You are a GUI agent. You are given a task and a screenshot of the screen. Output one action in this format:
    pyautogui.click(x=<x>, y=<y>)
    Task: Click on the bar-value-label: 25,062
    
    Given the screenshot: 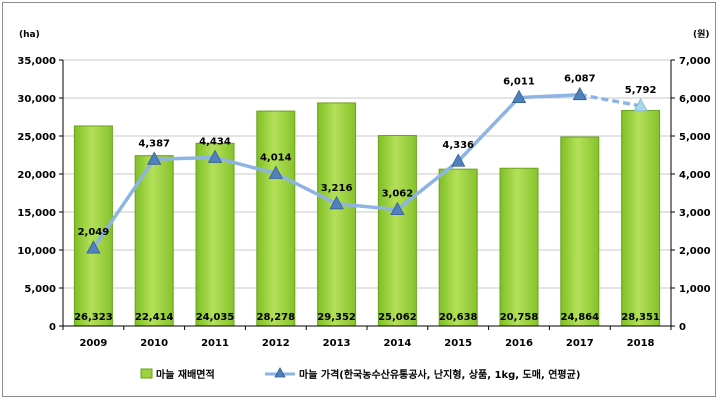 What is the action you would take?
    pyautogui.click(x=397, y=317)
    